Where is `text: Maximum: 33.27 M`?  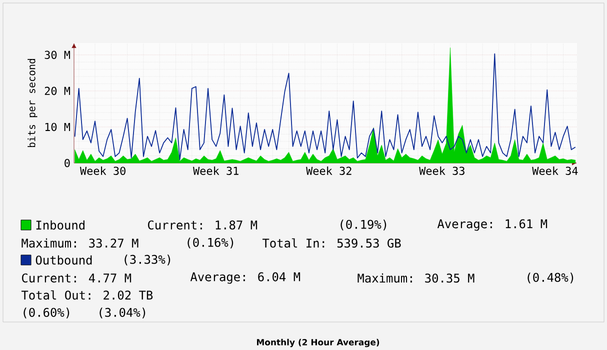 text: Maximum: 33.27 M is located at coordinates (80, 243).